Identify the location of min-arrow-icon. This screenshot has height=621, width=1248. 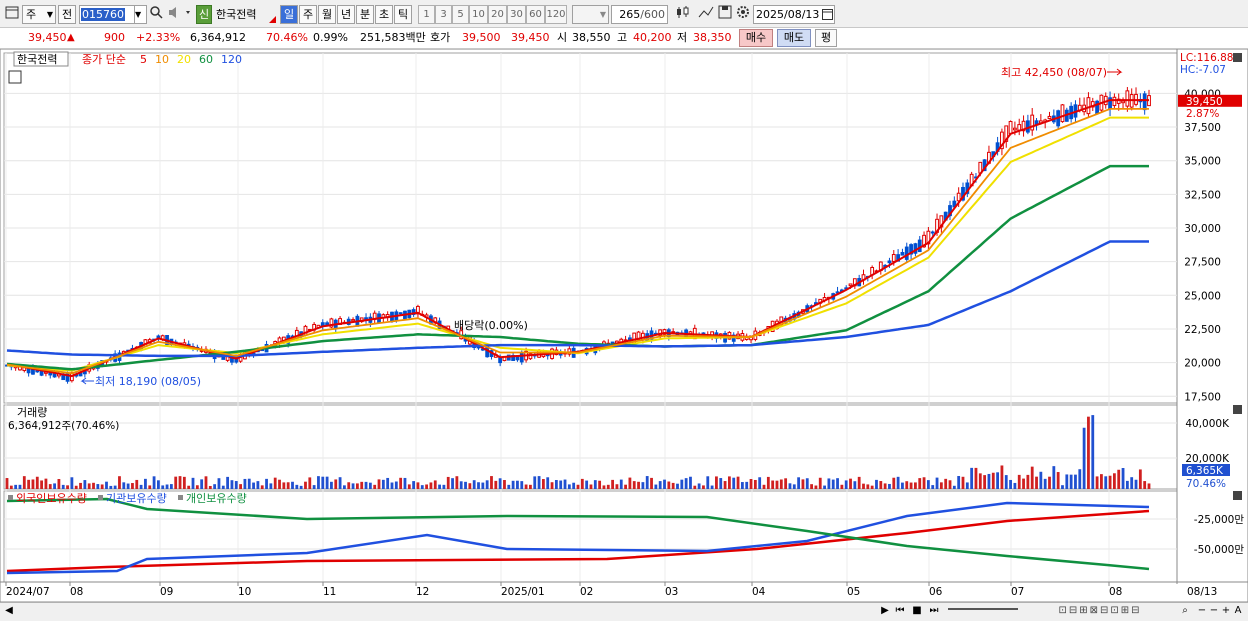
(87, 381).